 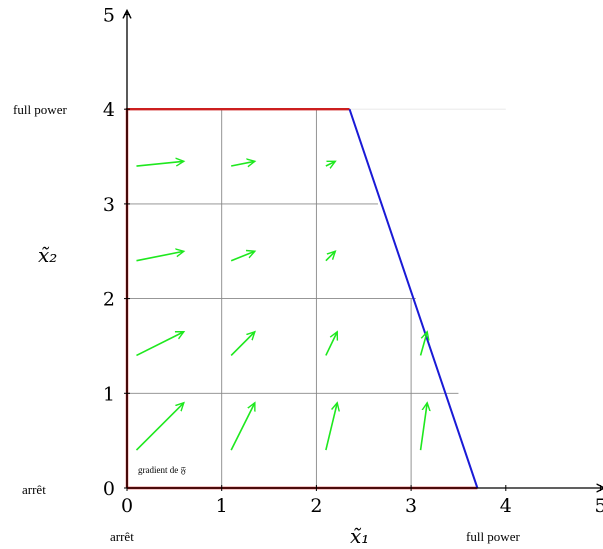 I want to click on x-left-label: arrêt, so click(x=122, y=536).